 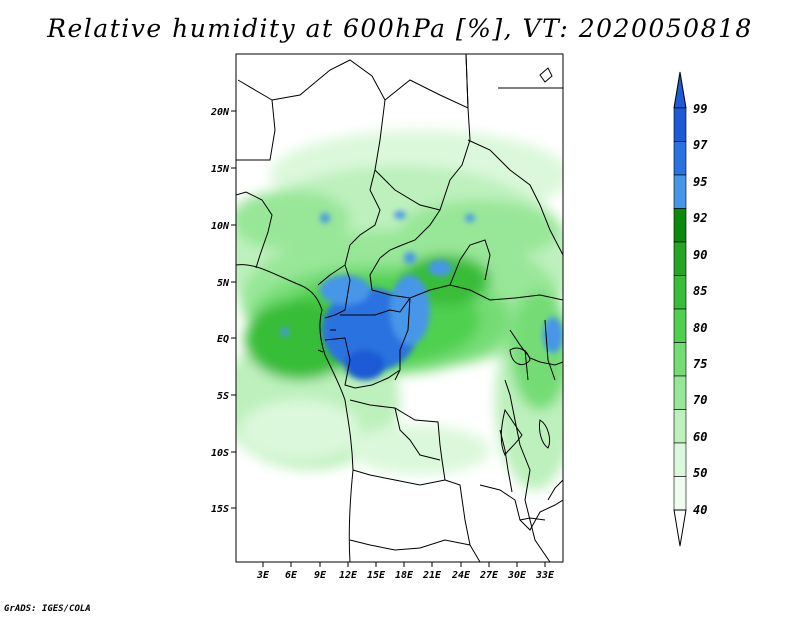 What do you see at coordinates (223, 283) in the screenshot?
I see `lat-label-5n: 5N` at bounding box center [223, 283].